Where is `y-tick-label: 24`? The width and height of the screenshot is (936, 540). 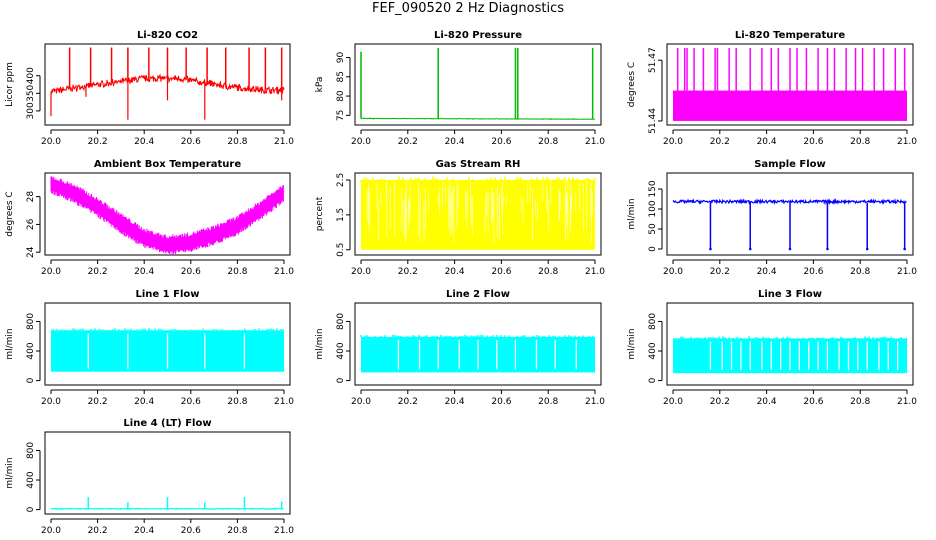 y-tick-label: 24 is located at coordinates (31, 252).